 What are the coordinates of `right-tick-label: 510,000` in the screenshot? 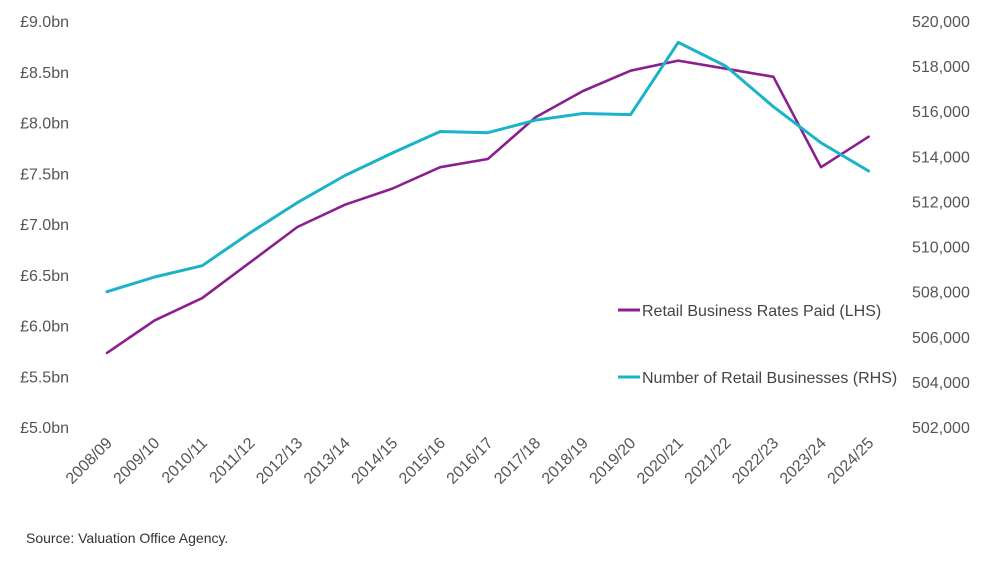 It's located at (941, 248).